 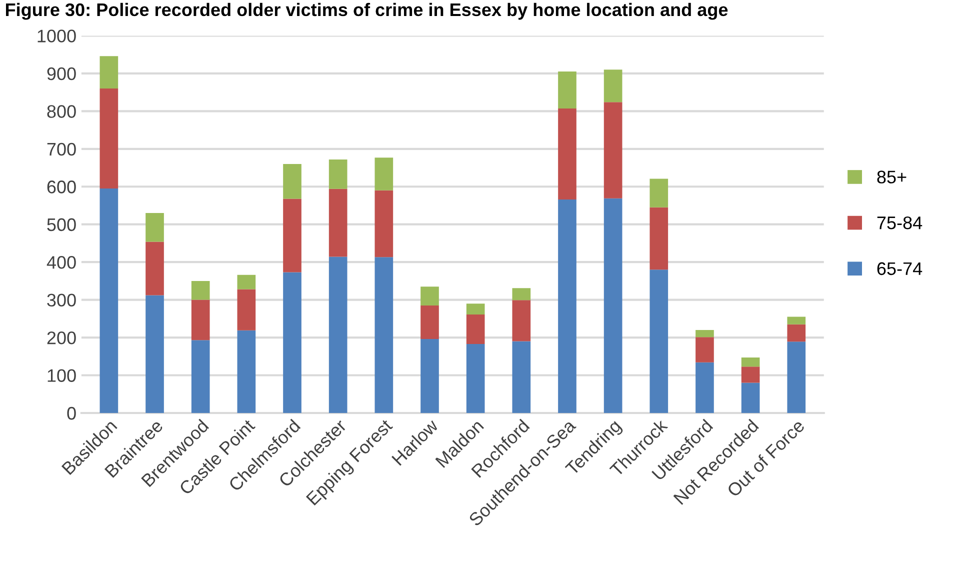 What do you see at coordinates (61, 300) in the screenshot?
I see `y-tick-label: 300` at bounding box center [61, 300].